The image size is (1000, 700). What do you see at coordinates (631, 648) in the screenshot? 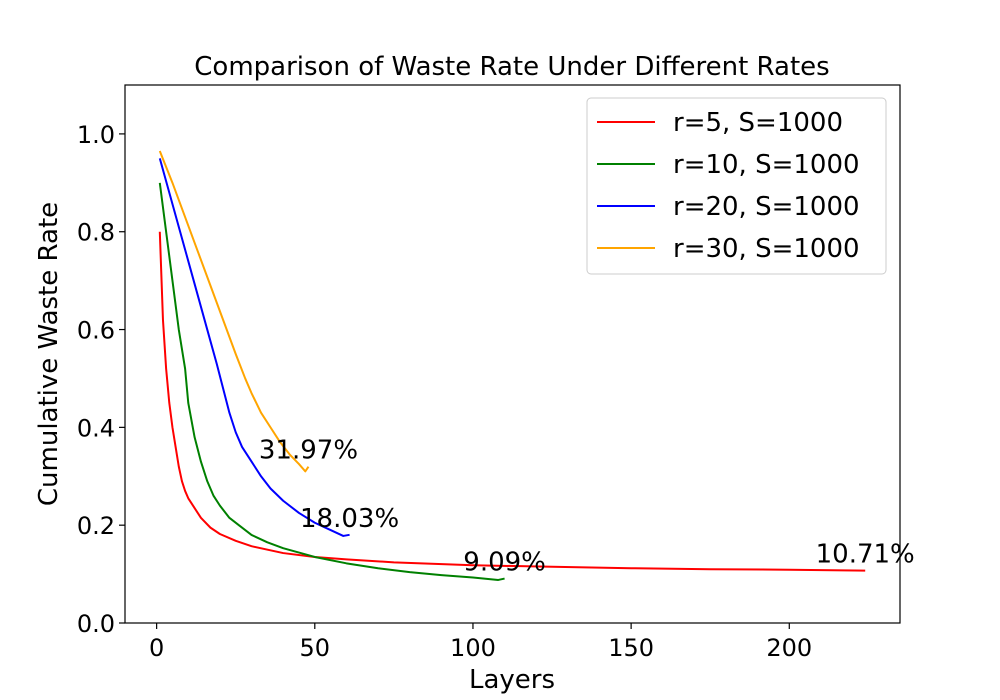
I see `x-tick-label: 150` at bounding box center [631, 648].